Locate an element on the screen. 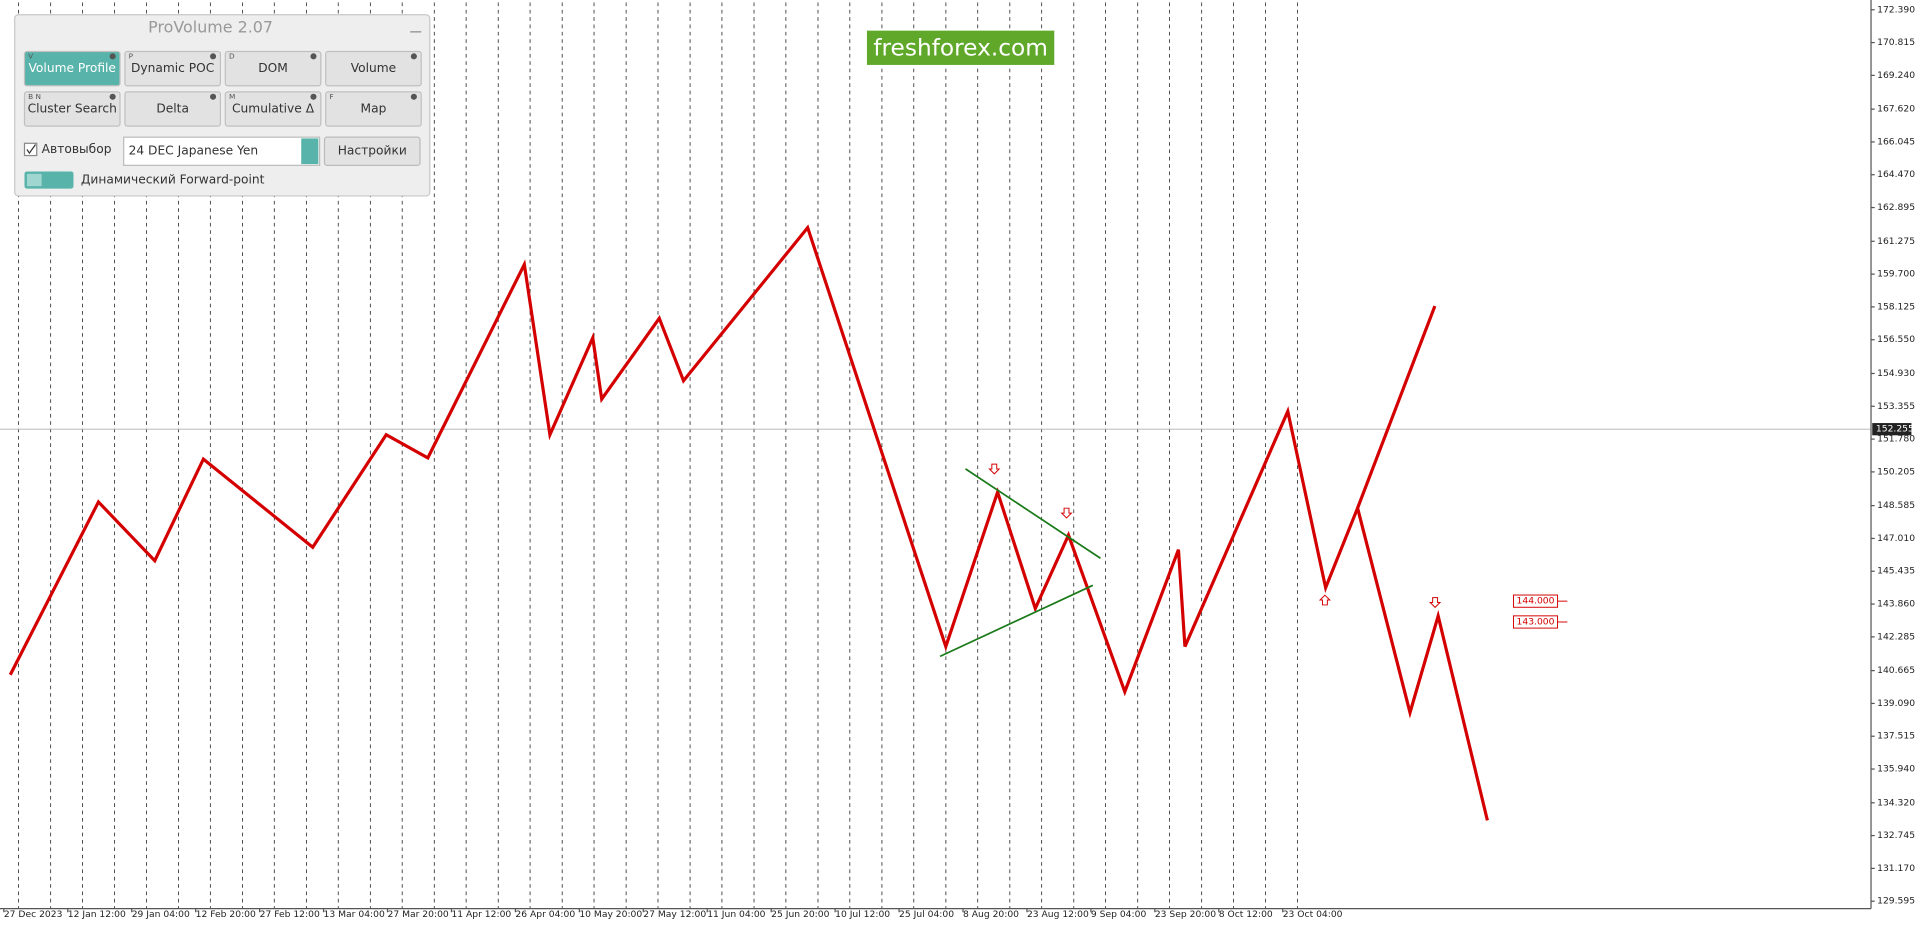  x-tick-label: 23 Oct 04:00 is located at coordinates (1313, 914).